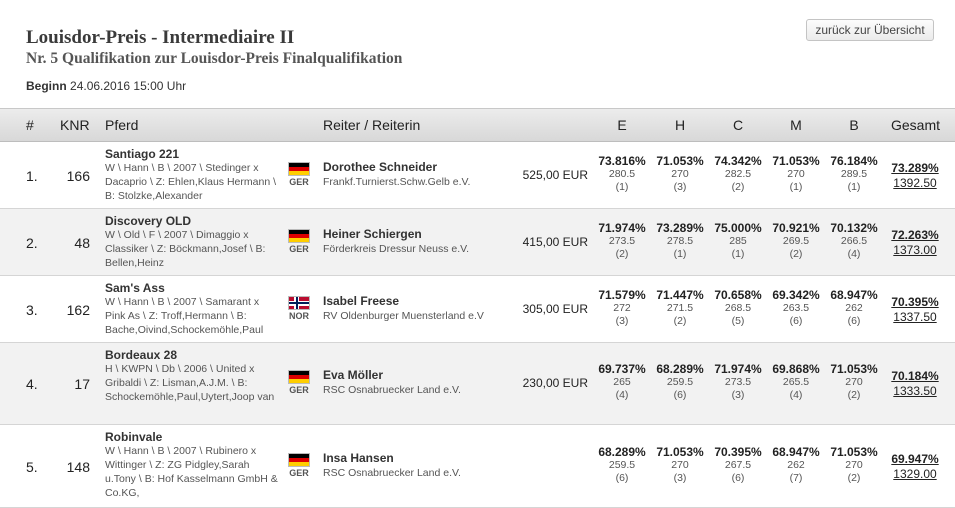 The width and height of the screenshot is (955, 508). I want to click on col-horse: Pferd, so click(122, 125).